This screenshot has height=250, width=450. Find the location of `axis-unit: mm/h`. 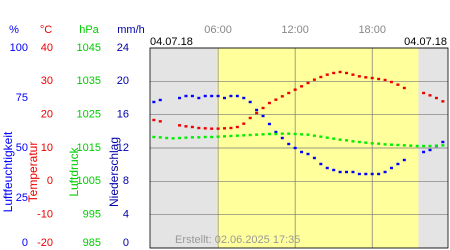

axis-unit: mm/h is located at coordinates (131, 30).